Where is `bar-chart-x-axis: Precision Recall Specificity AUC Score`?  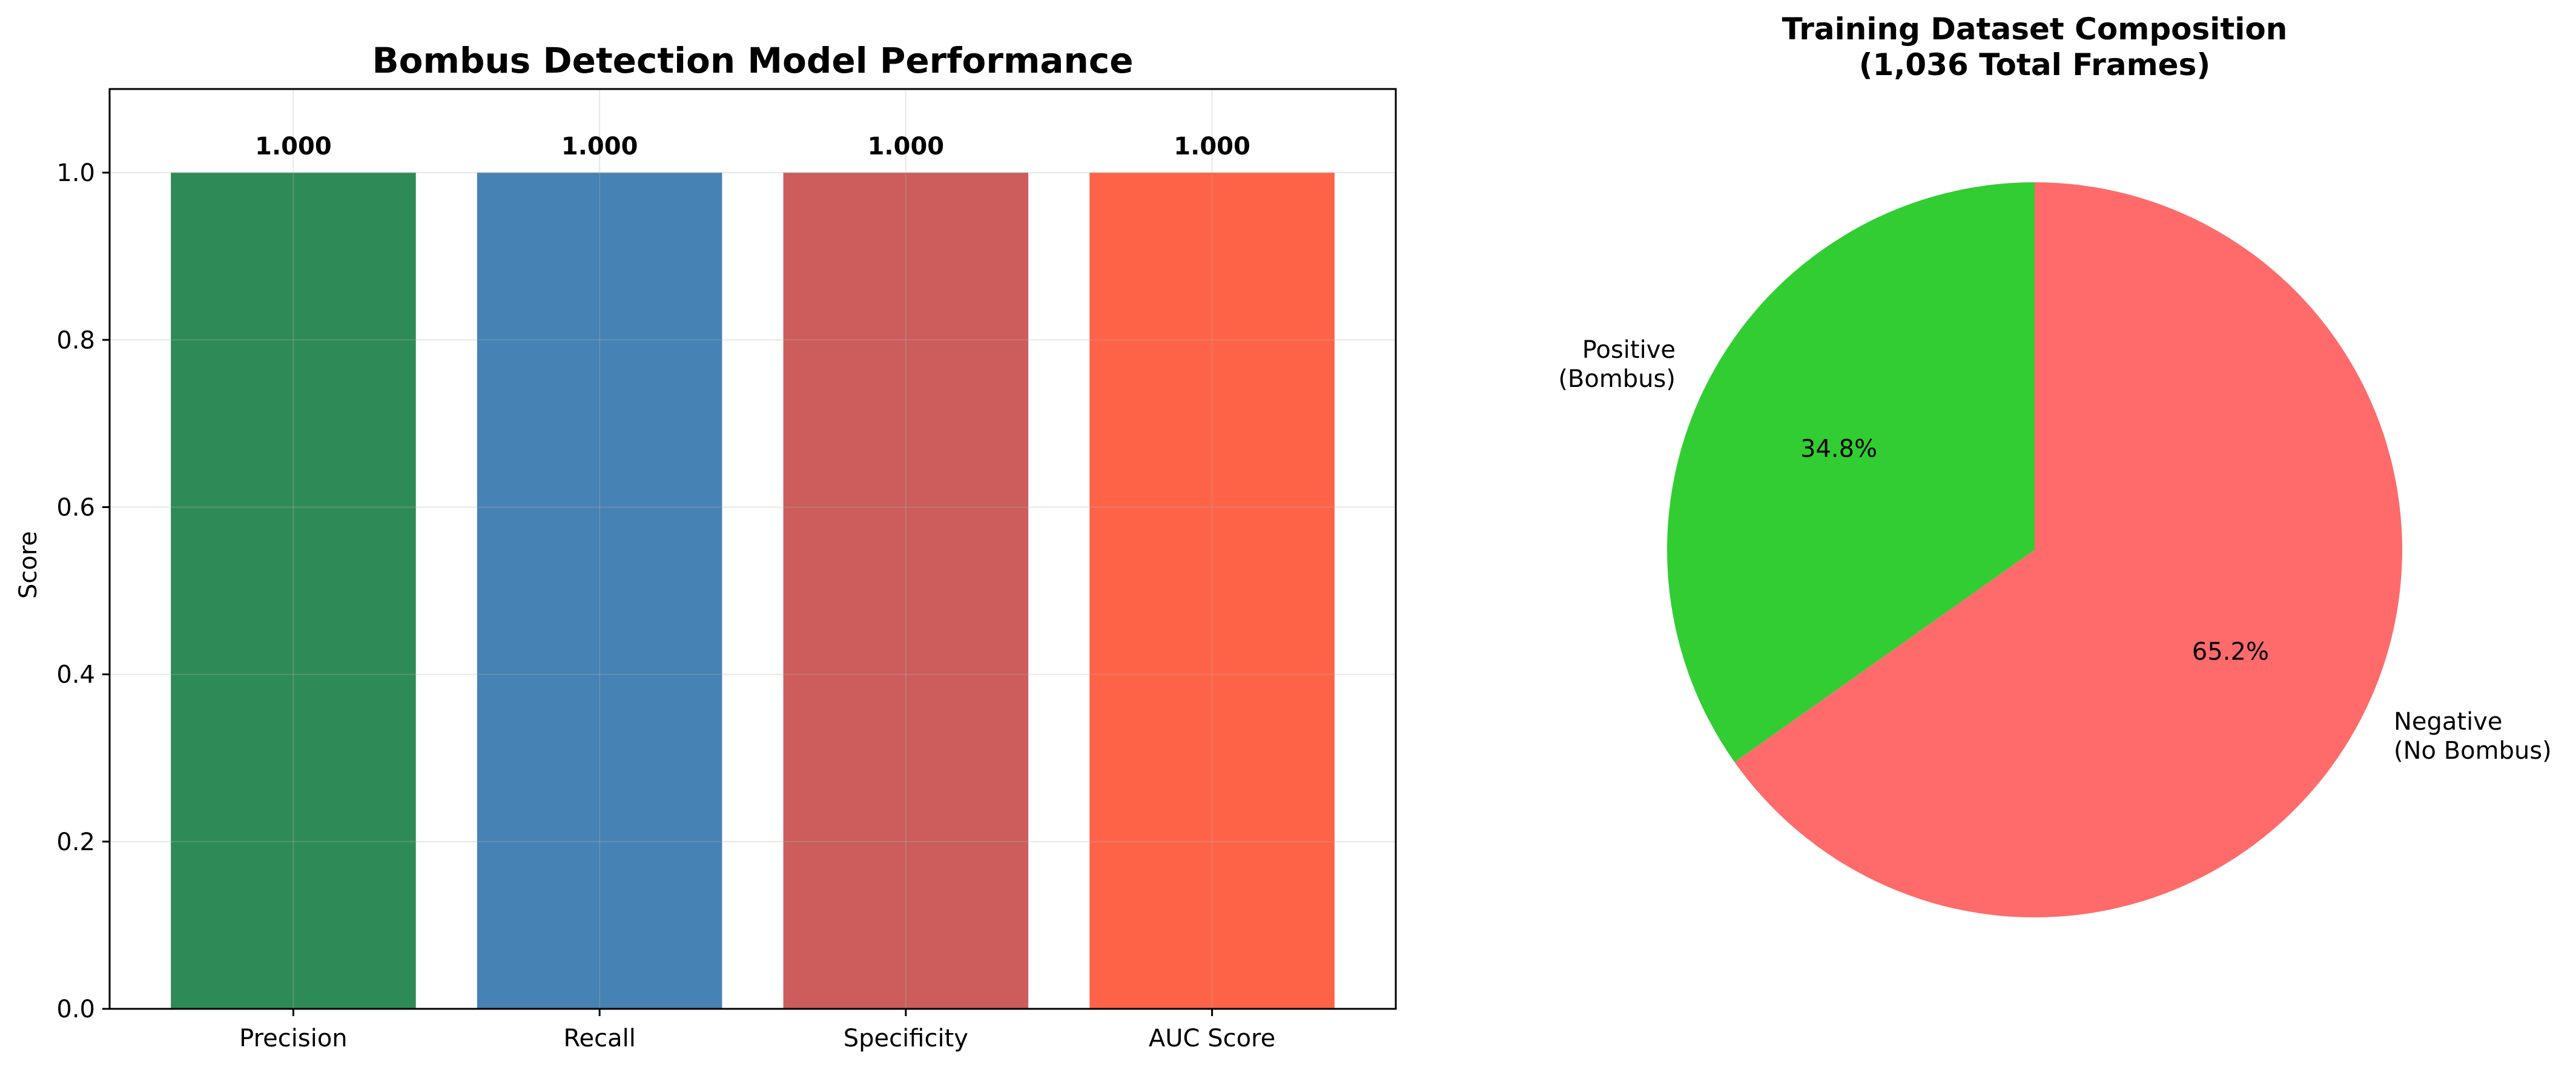
bar-chart-x-axis: Precision Recall Specificity AUC Score is located at coordinates (757, 1030).